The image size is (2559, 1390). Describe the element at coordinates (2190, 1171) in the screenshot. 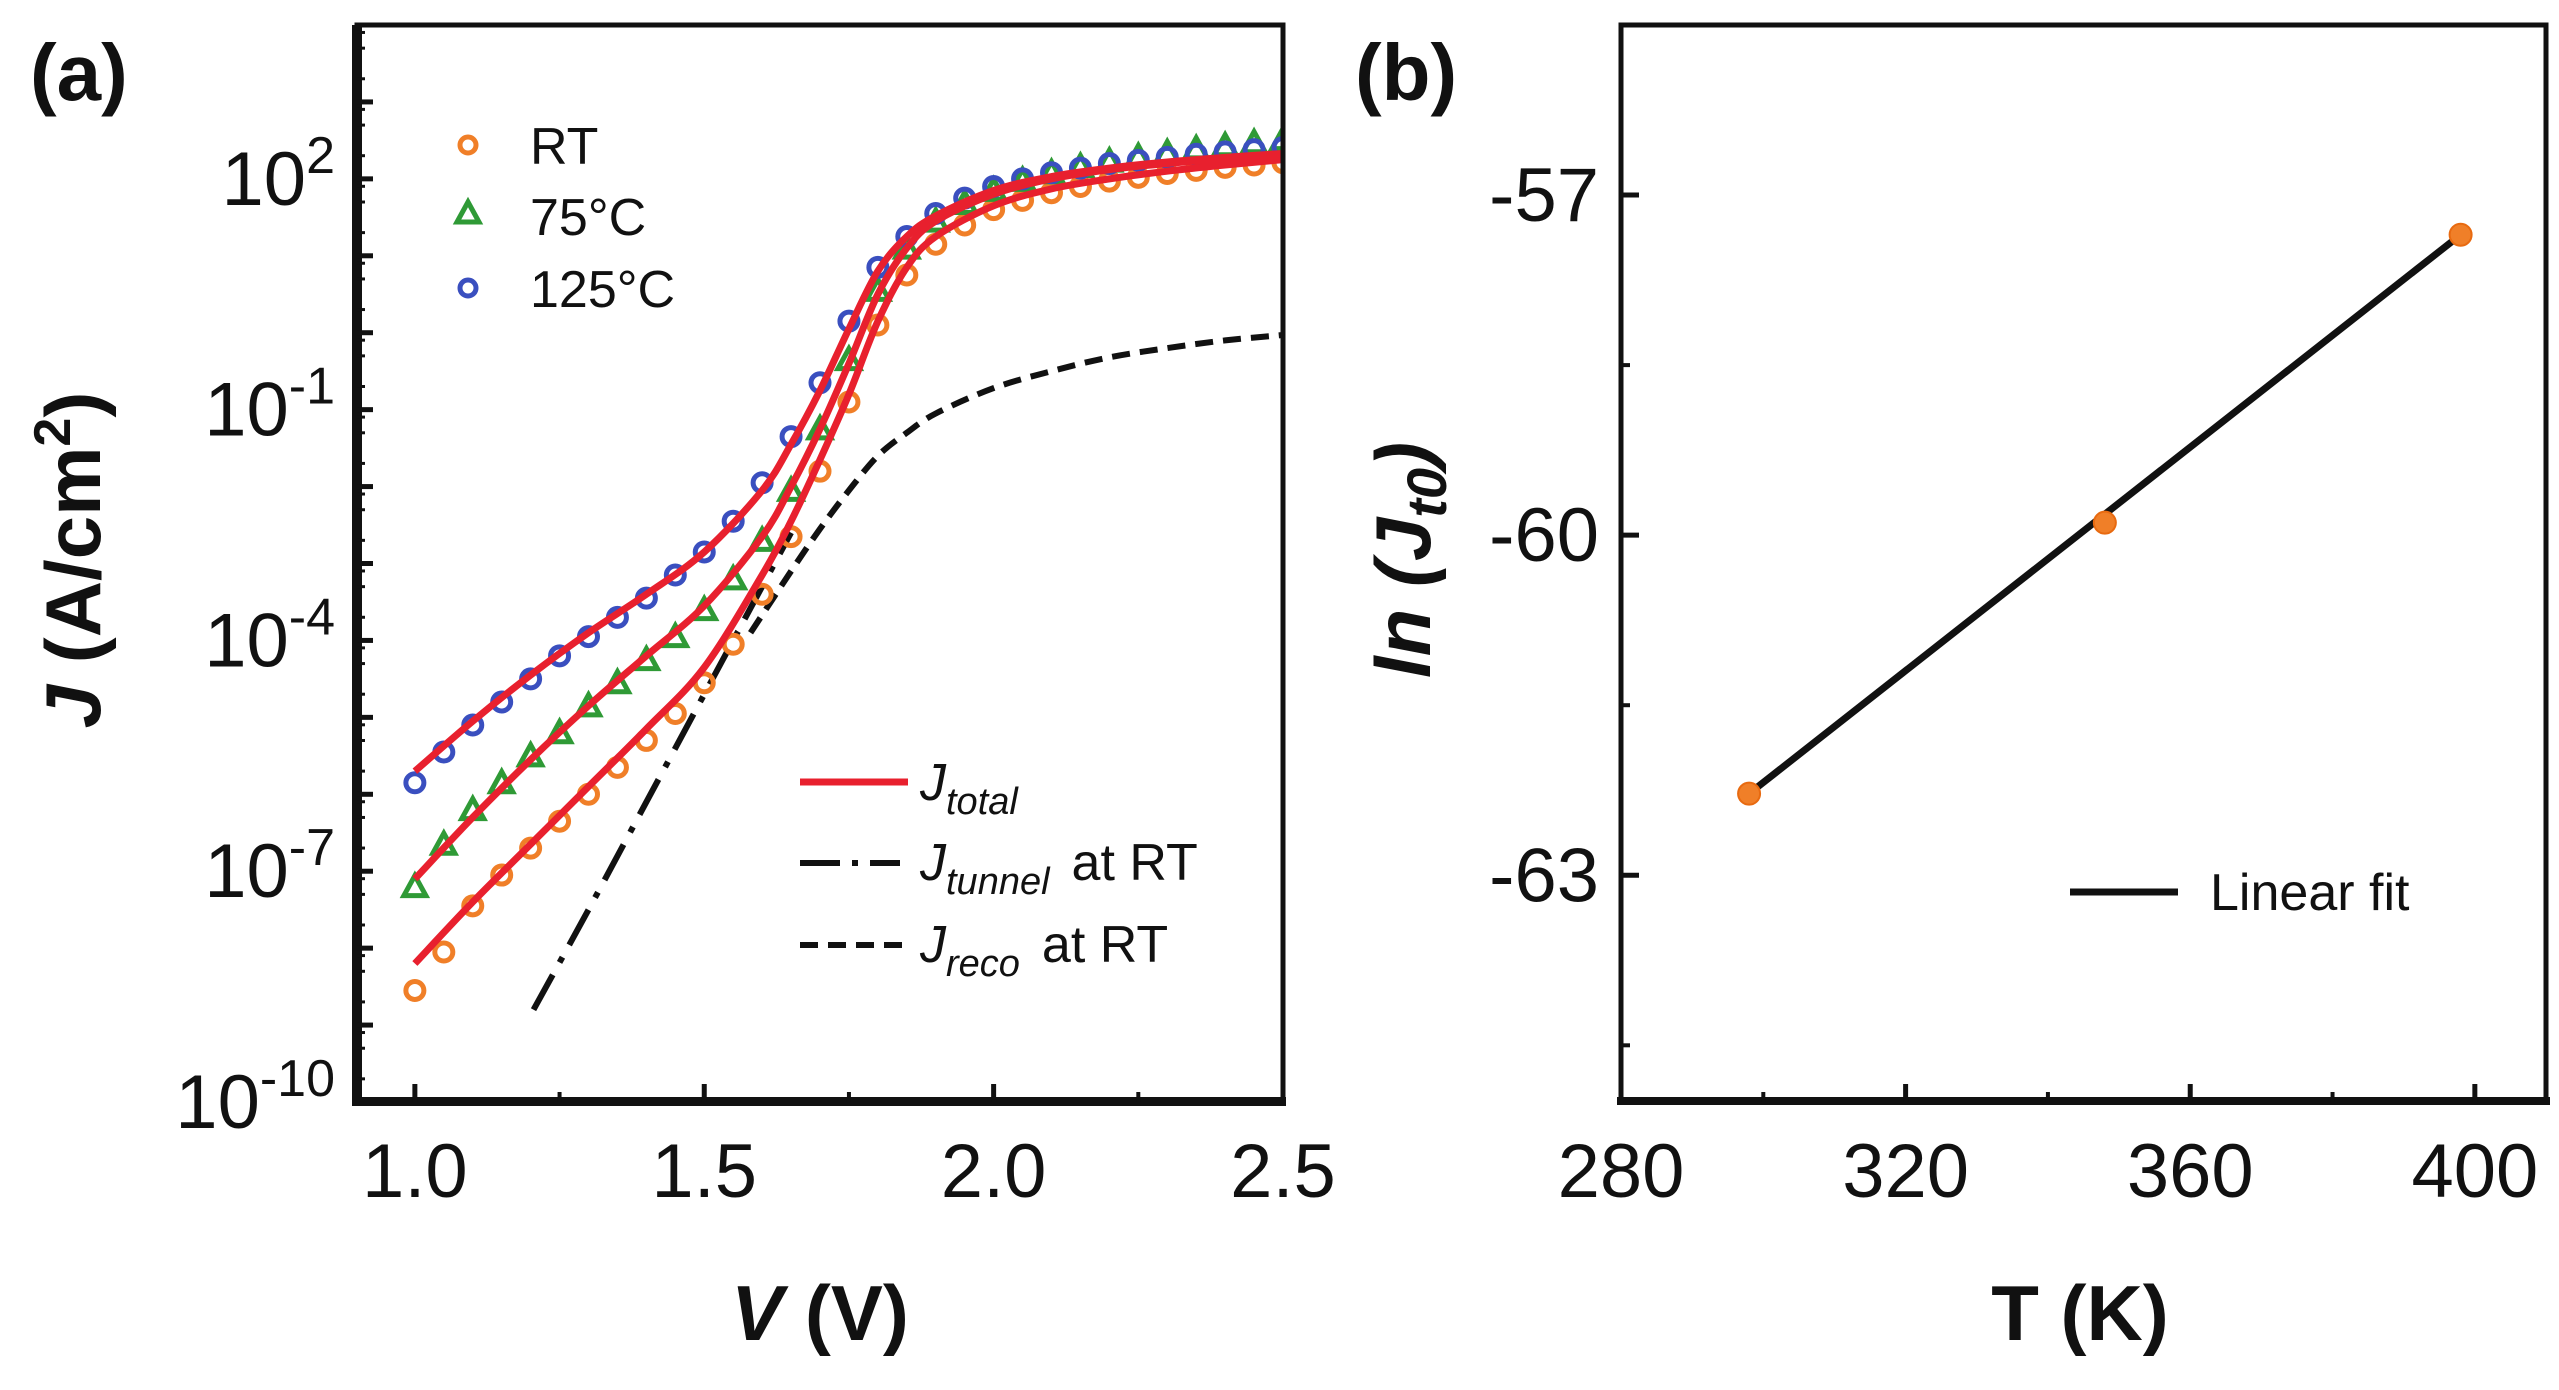

I see `x-tick-label: 360` at that location.